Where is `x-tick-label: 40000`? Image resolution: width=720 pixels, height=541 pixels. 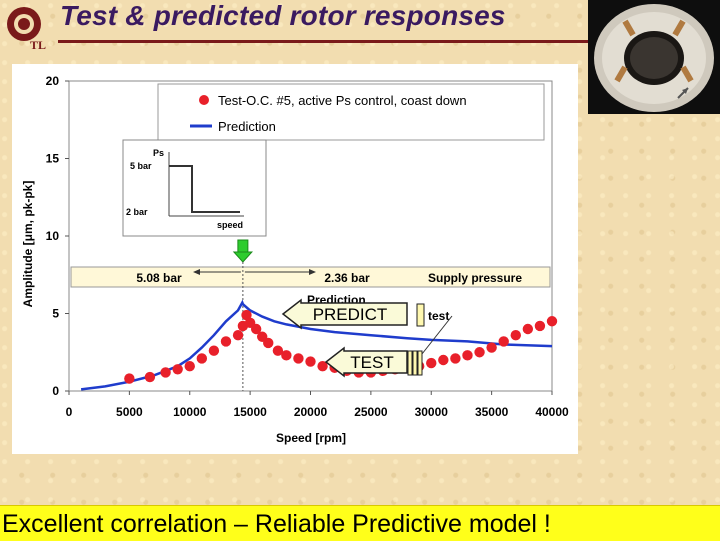 x-tick-label: 40000 is located at coordinates (552, 412).